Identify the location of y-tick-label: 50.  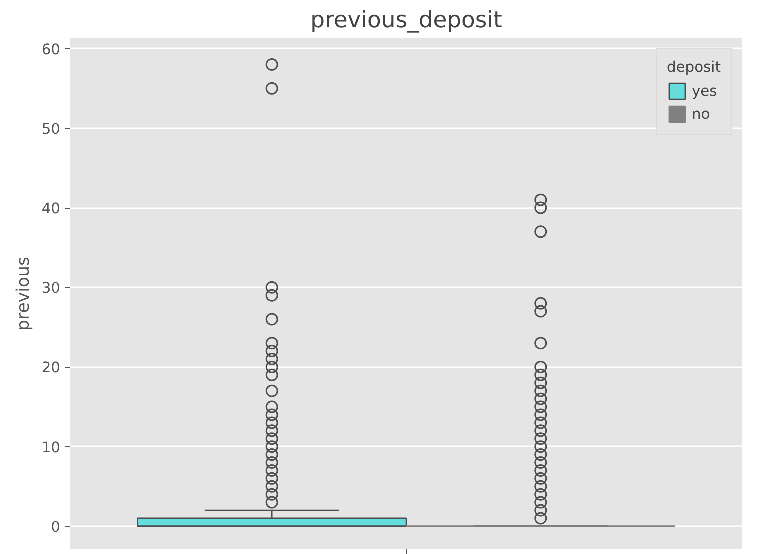
(51, 129).